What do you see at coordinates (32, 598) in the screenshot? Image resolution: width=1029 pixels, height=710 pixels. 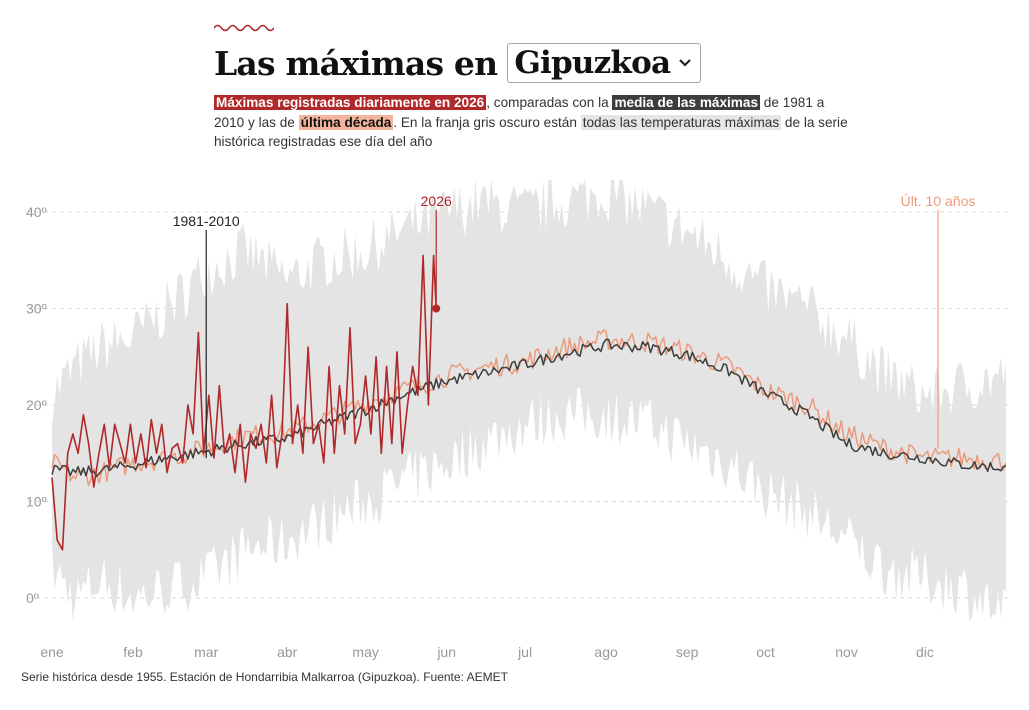 I see `y-tick-label: 0º` at bounding box center [32, 598].